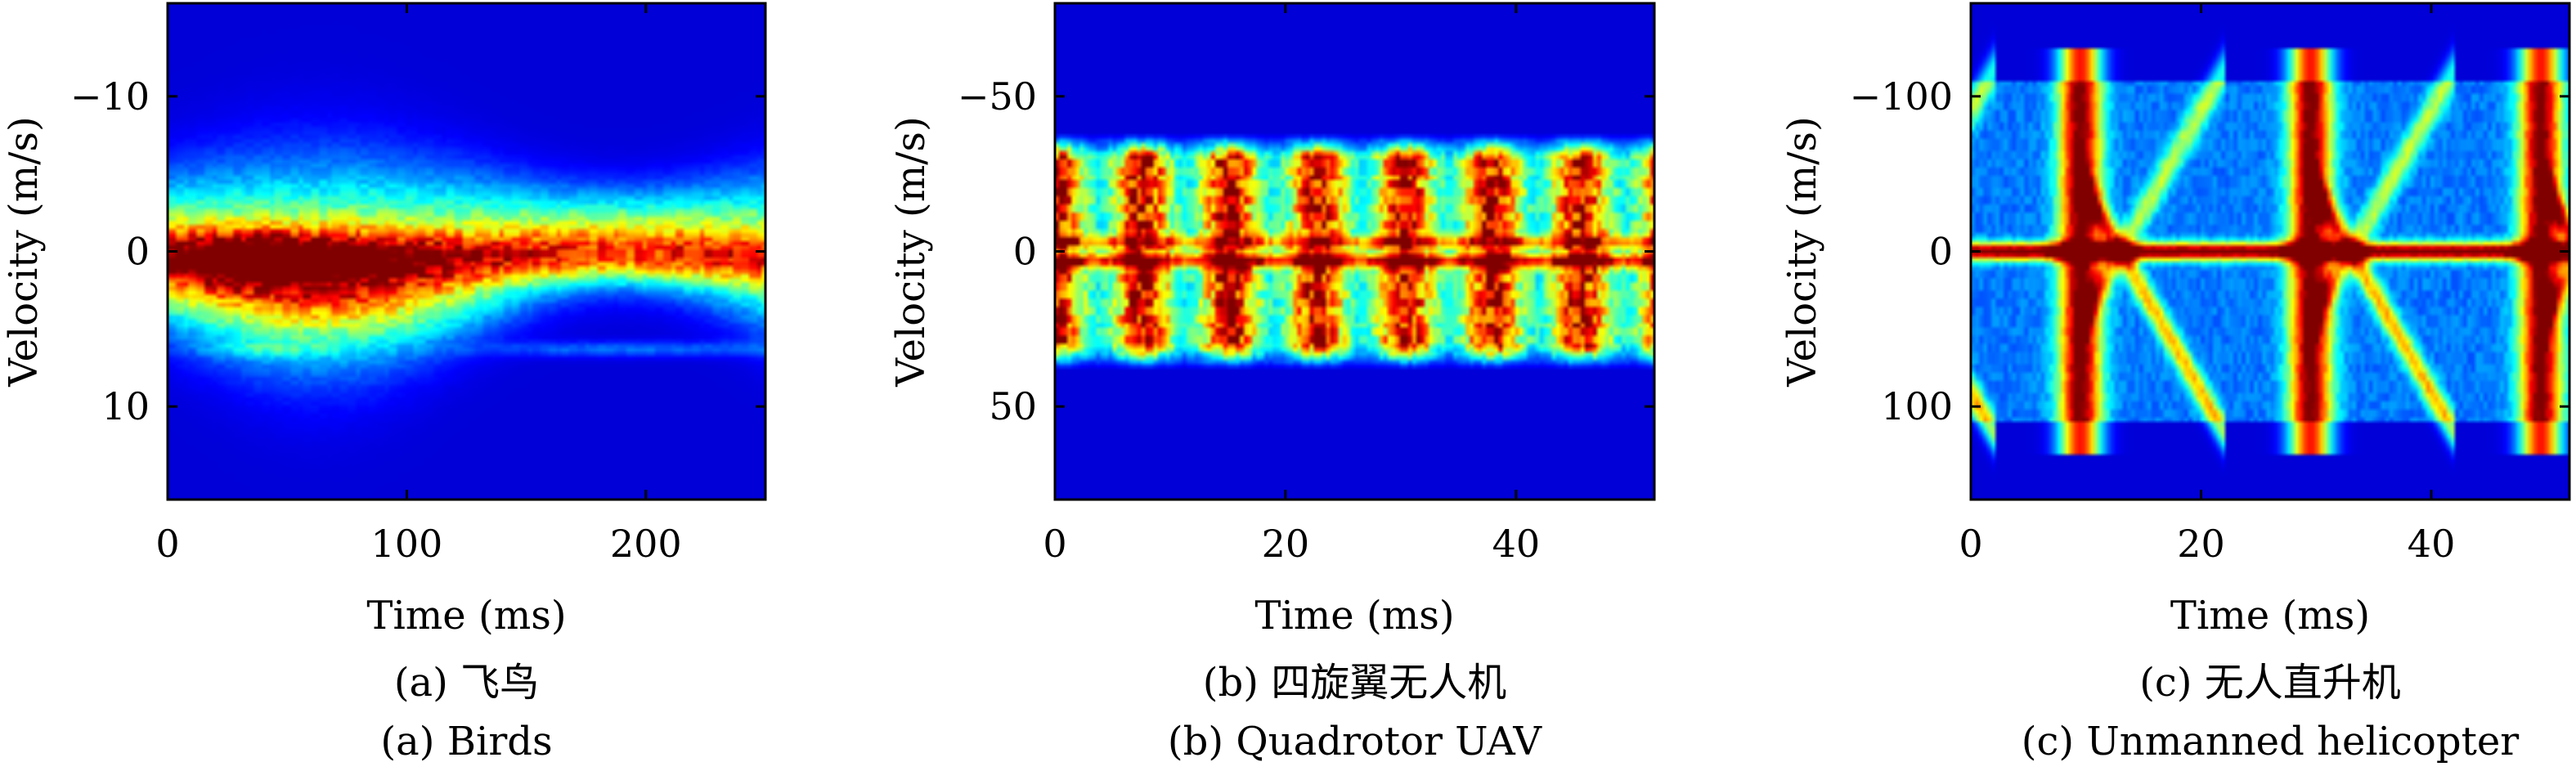 The height and width of the screenshot is (771, 2576). I want to click on y-tick-label: −10, so click(110, 97).